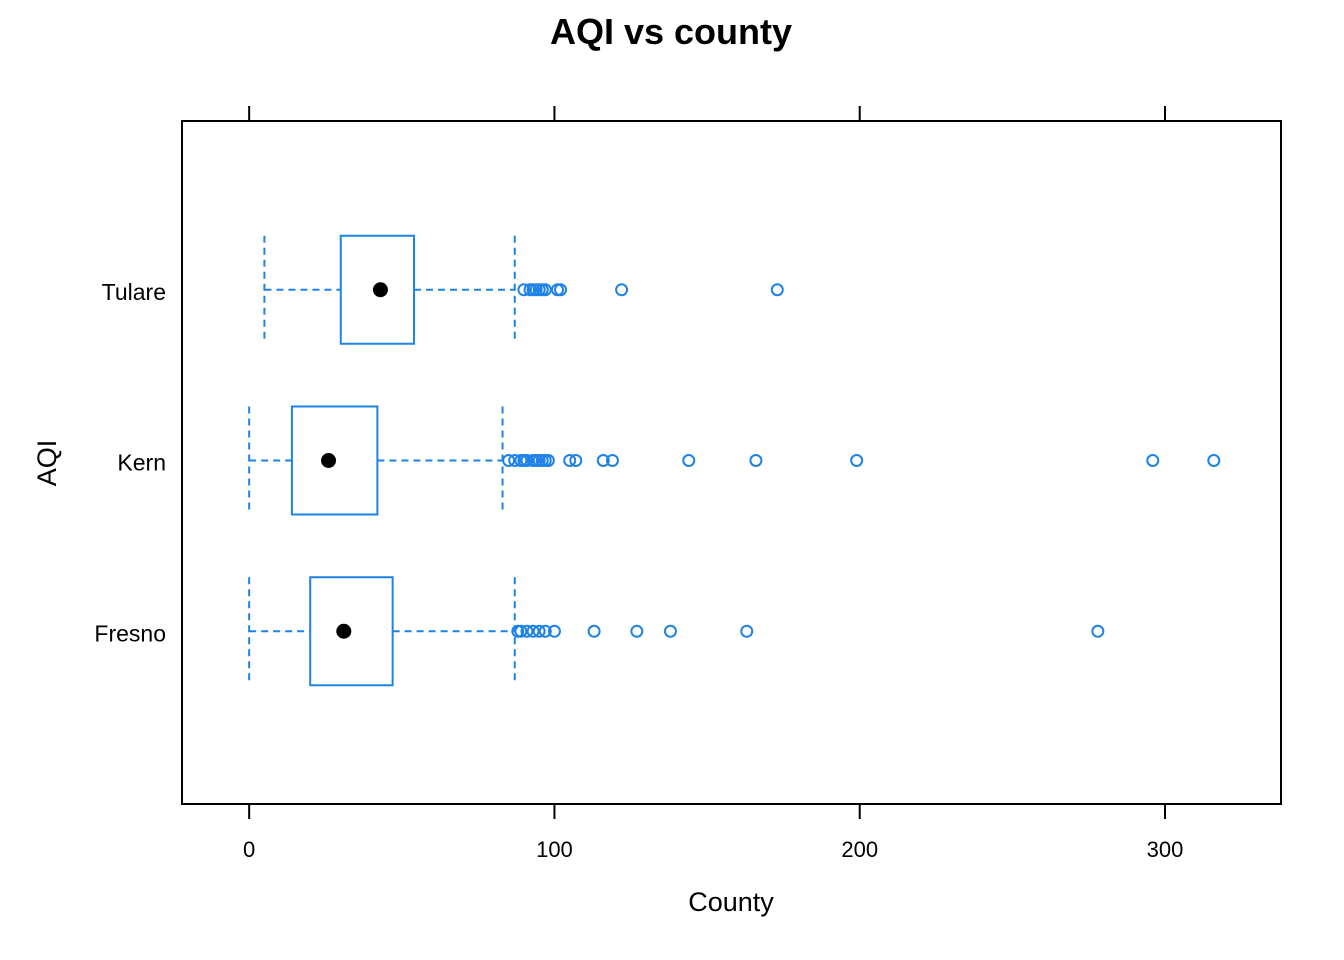 The height and width of the screenshot is (960, 1344). I want to click on y-axis-label: AQI, so click(47, 463).